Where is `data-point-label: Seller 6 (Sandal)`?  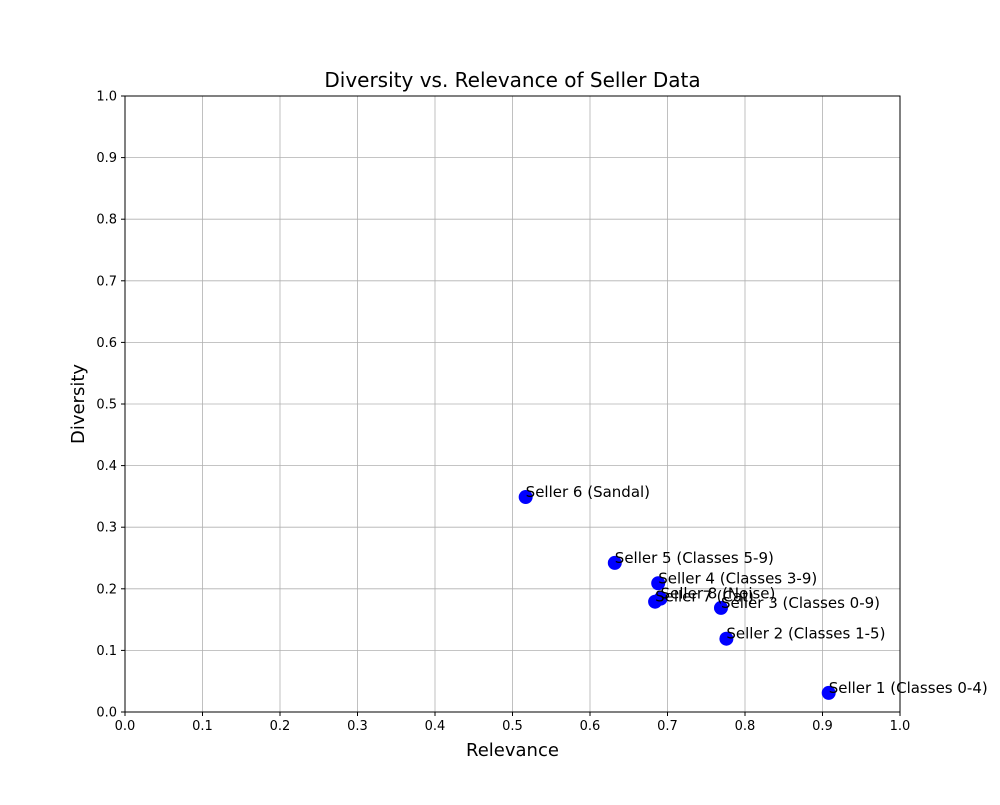 data-point-label: Seller 6 (Sandal) is located at coordinates (588, 492).